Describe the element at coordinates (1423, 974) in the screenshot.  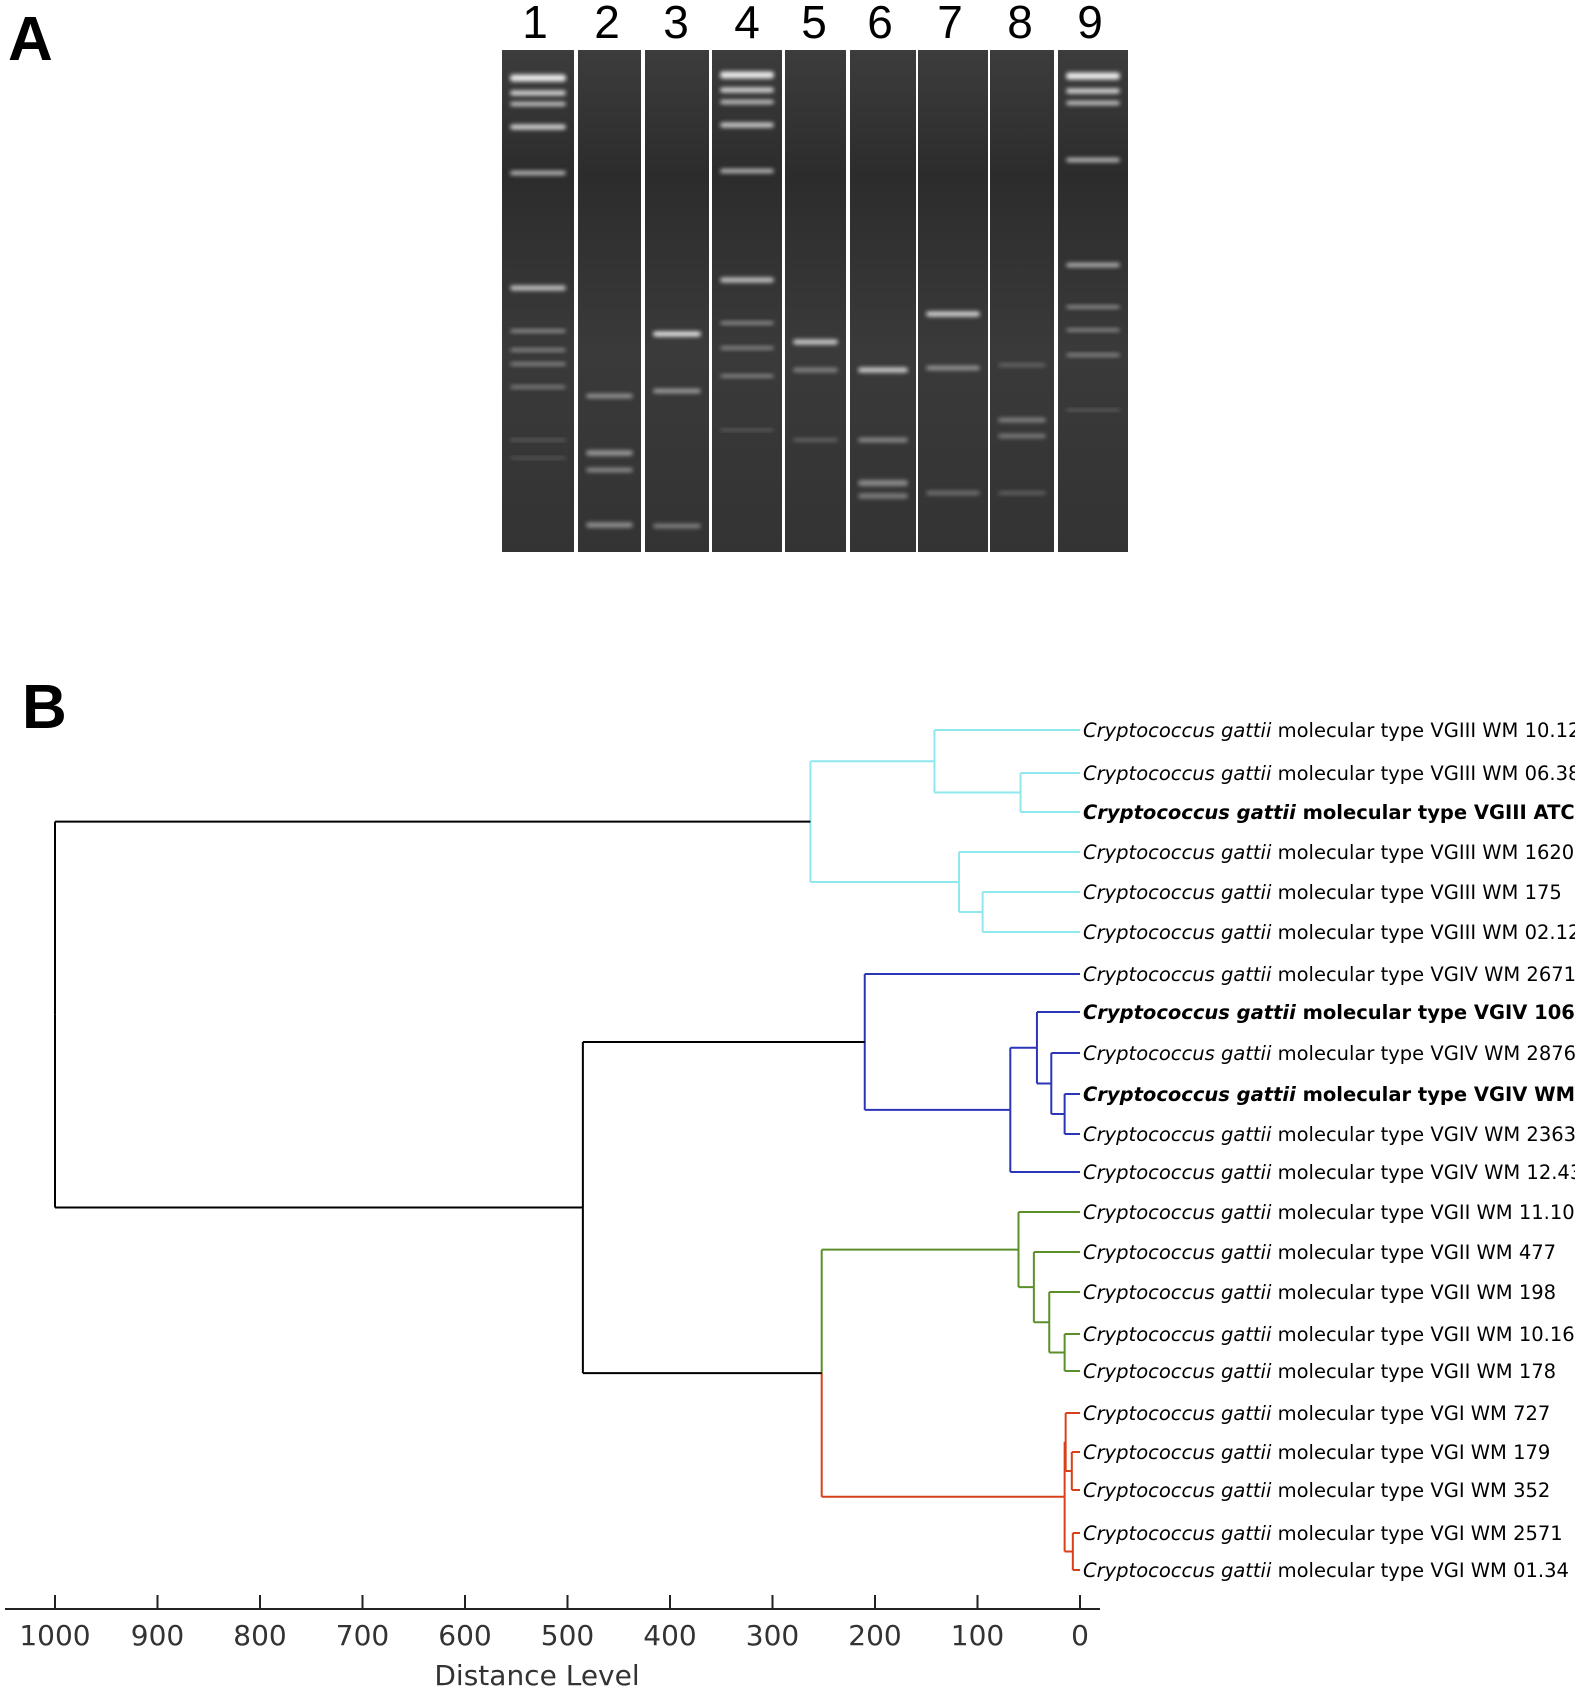
I see `leaf-type: molecular type VGIV WM 2671` at that location.